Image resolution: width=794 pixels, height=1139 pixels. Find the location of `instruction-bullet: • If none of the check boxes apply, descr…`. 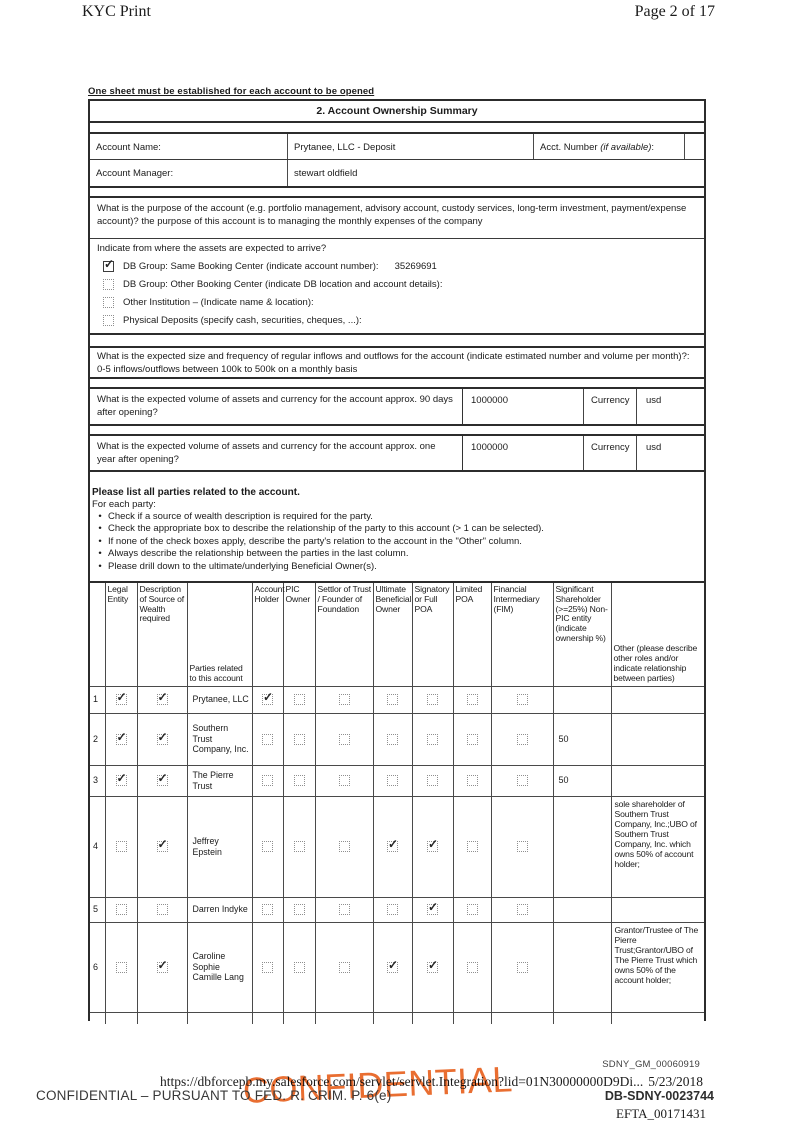

instruction-bullet: • If none of the check boxes apply, descr… is located at coordinates (396, 542).